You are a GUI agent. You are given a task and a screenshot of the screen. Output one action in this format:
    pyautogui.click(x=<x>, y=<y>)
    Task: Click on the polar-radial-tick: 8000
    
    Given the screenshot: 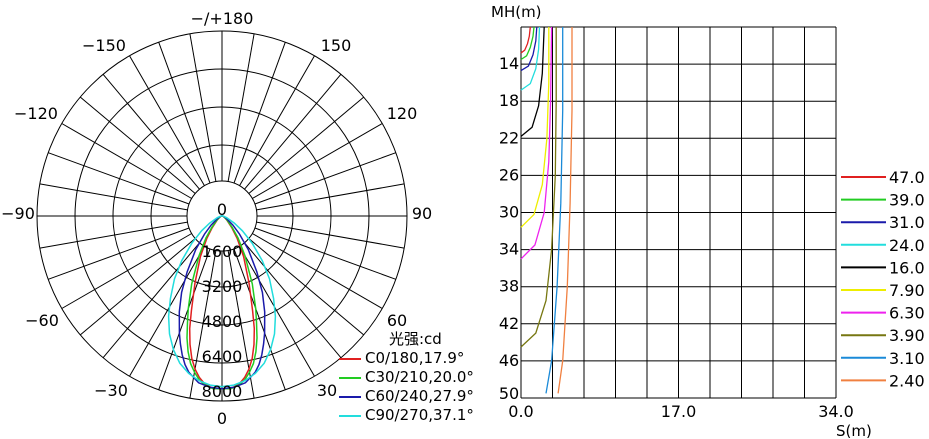 What is the action you would take?
    pyautogui.click(x=222, y=391)
    